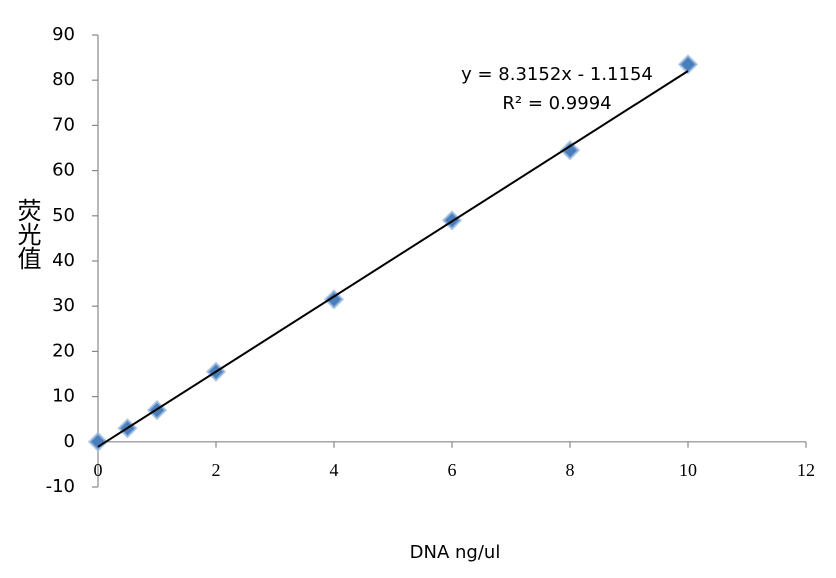  Describe the element at coordinates (570, 470) in the screenshot. I see `x-tick-label: 8` at that location.